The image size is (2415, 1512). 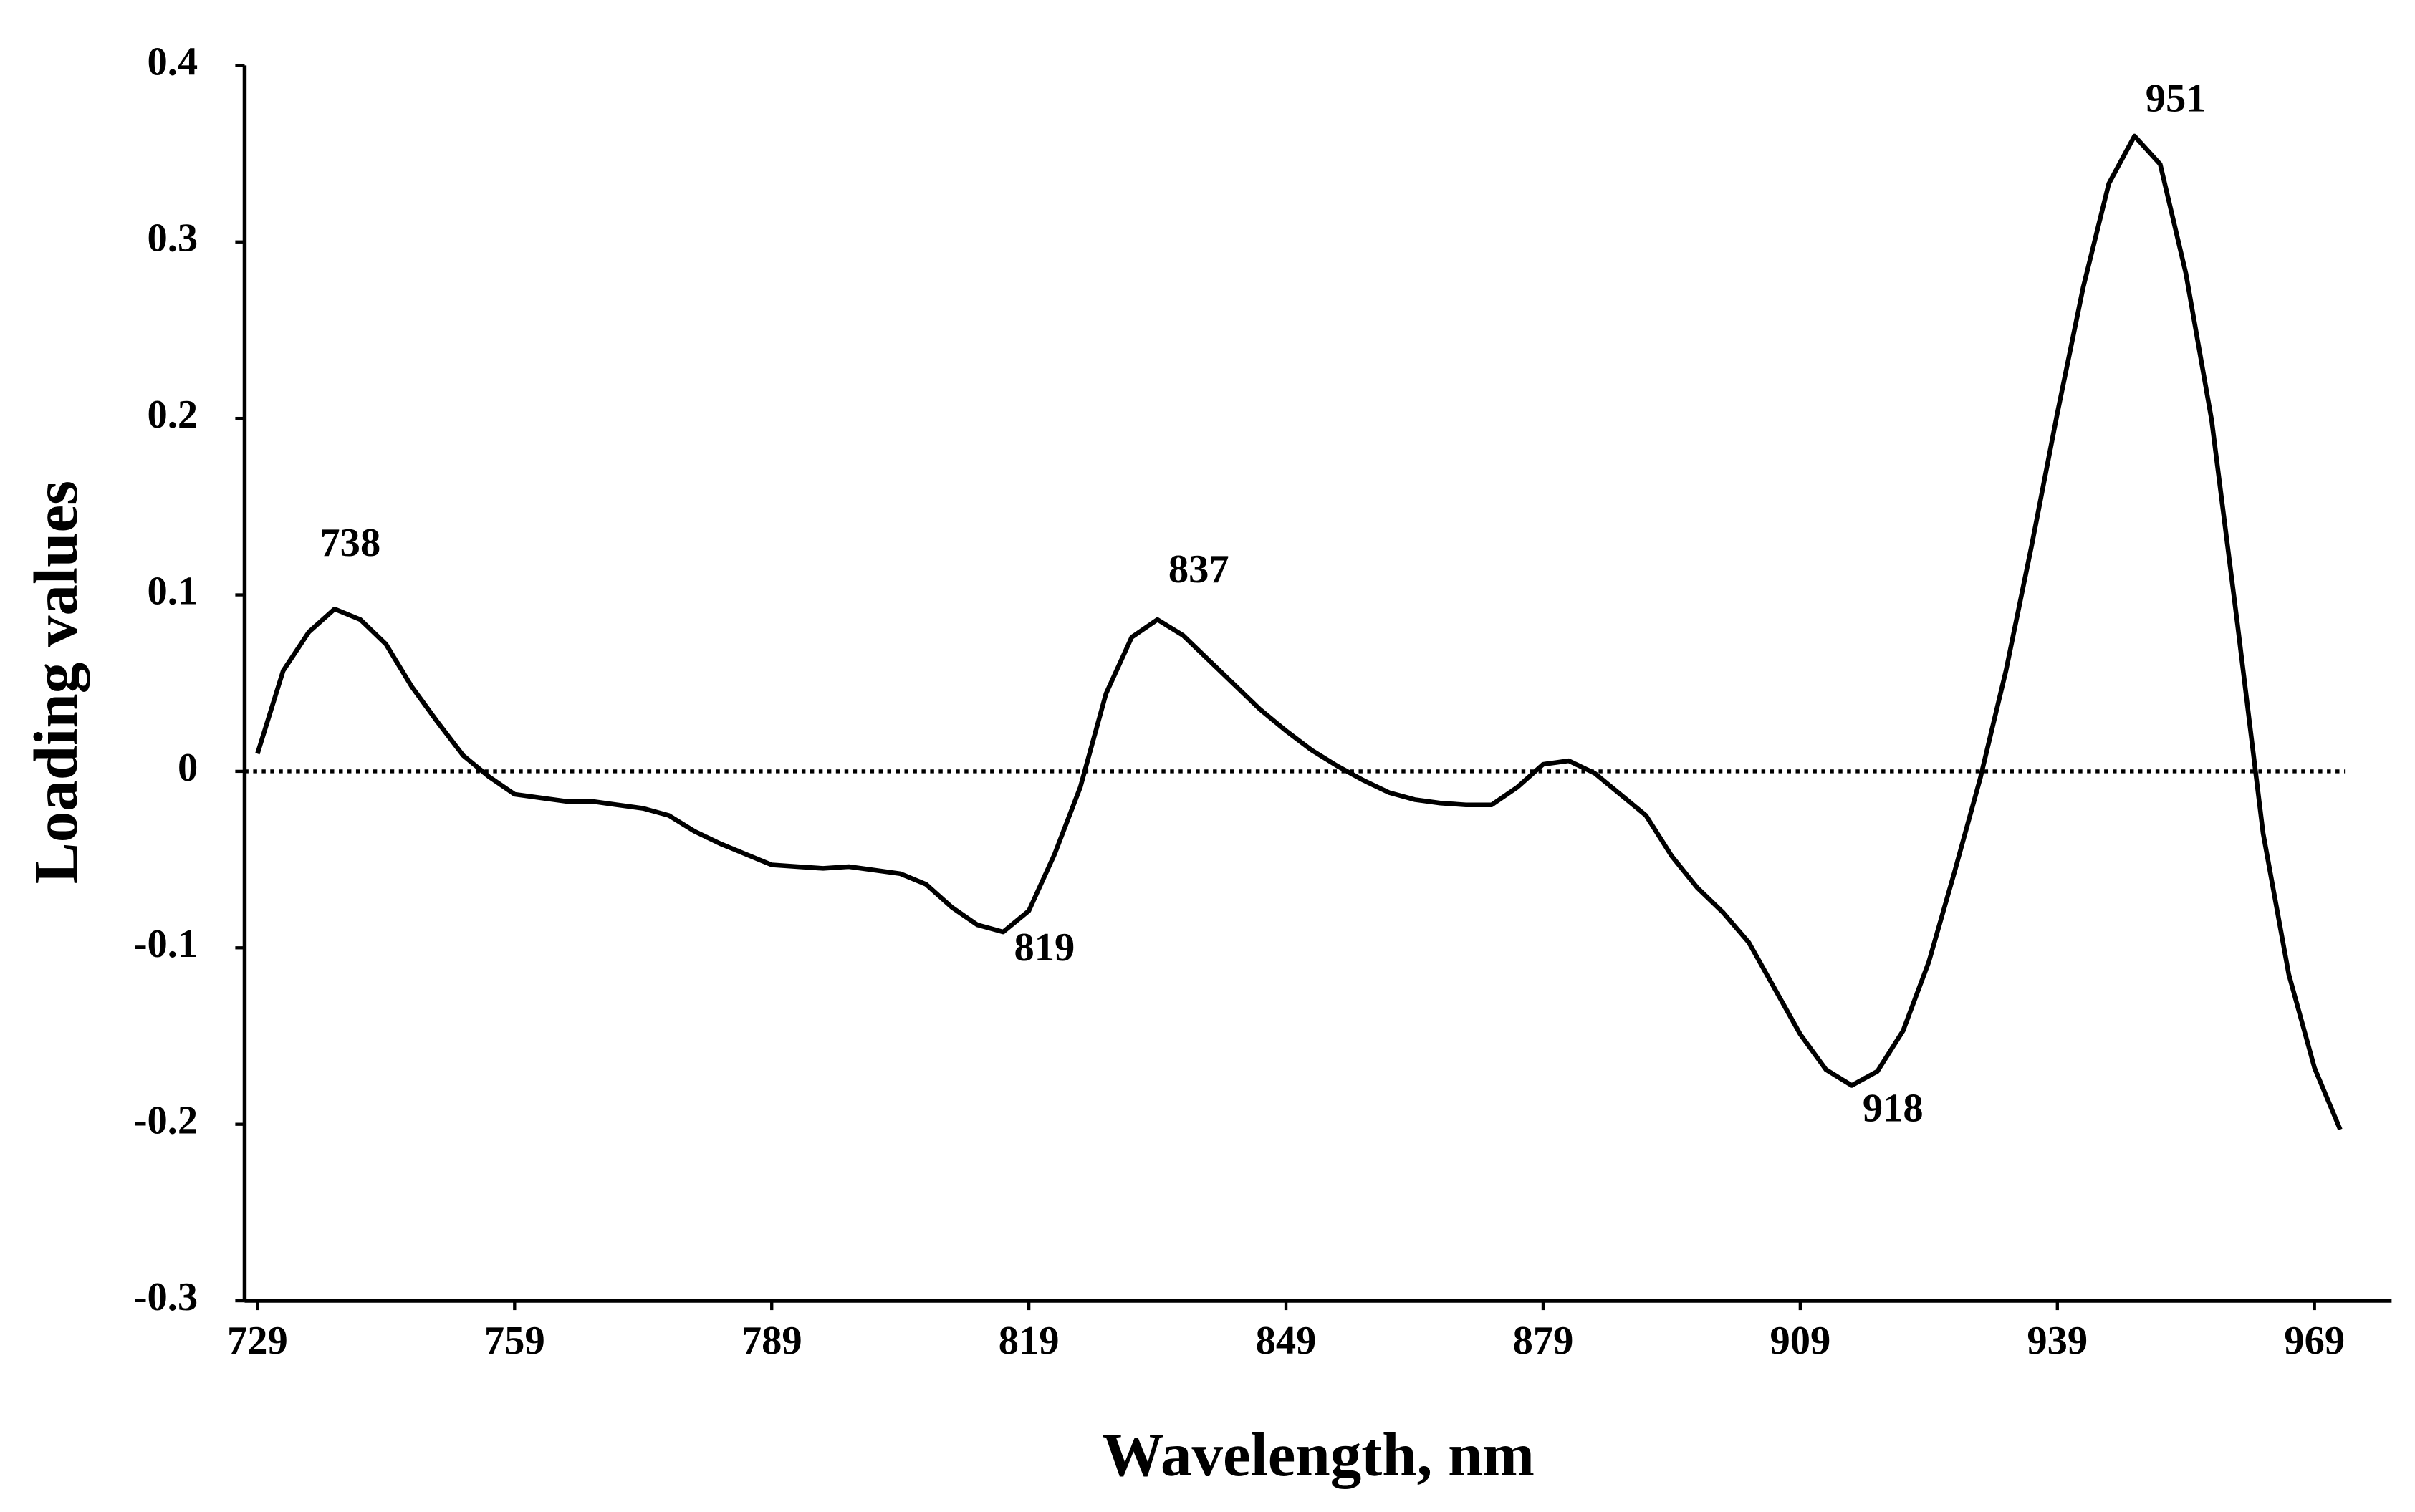 I want to click on x-axis-title: Wavelength, nm, so click(x=1319, y=1454).